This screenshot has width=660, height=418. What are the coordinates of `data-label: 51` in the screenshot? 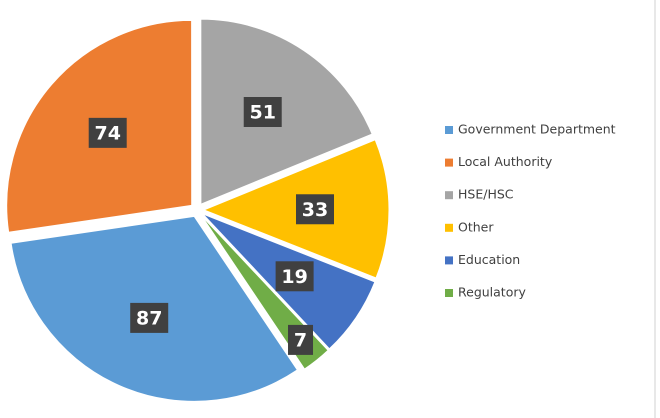 It's located at (263, 113).